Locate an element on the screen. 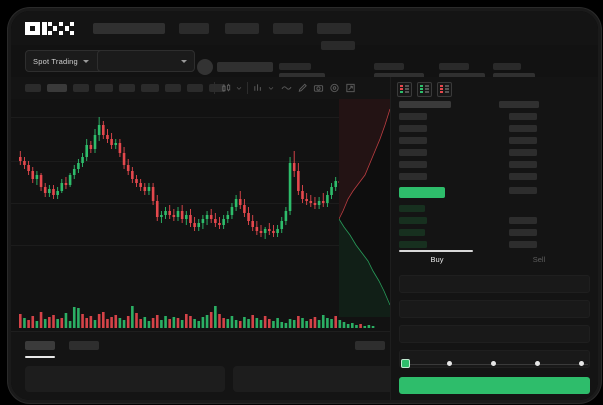 The image size is (603, 405). slider-handle is located at coordinates (405, 363).